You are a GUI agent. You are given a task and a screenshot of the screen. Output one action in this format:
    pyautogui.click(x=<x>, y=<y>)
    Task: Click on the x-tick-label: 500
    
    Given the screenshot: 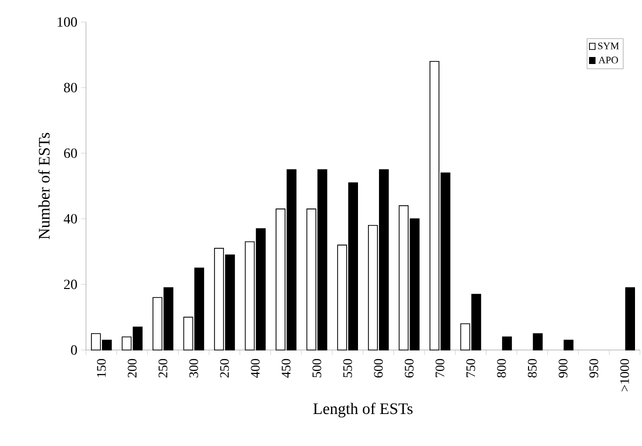 What is the action you would take?
    pyautogui.click(x=317, y=368)
    